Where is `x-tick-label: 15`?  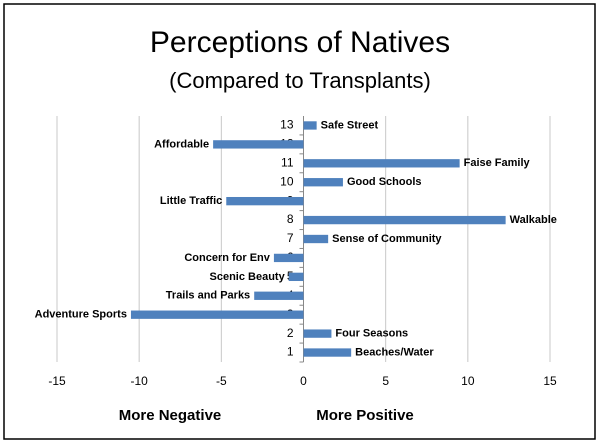
x-tick-label: 15 is located at coordinates (550, 381).